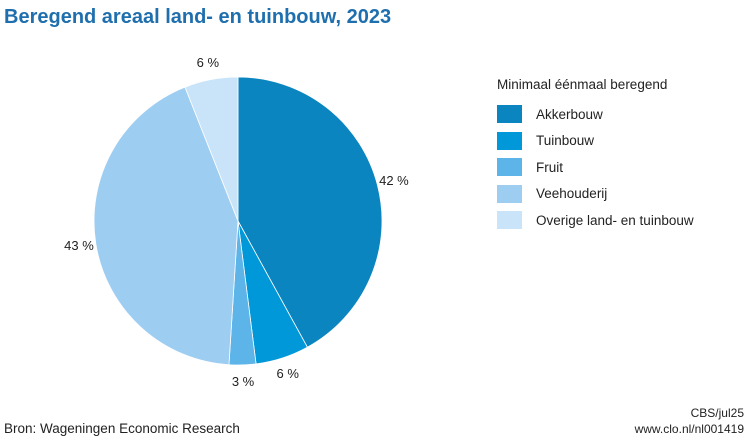  Describe the element at coordinates (689, 421) in the screenshot. I see `credit: CBS/jul25 www.clo.nl/nl001419` at that location.